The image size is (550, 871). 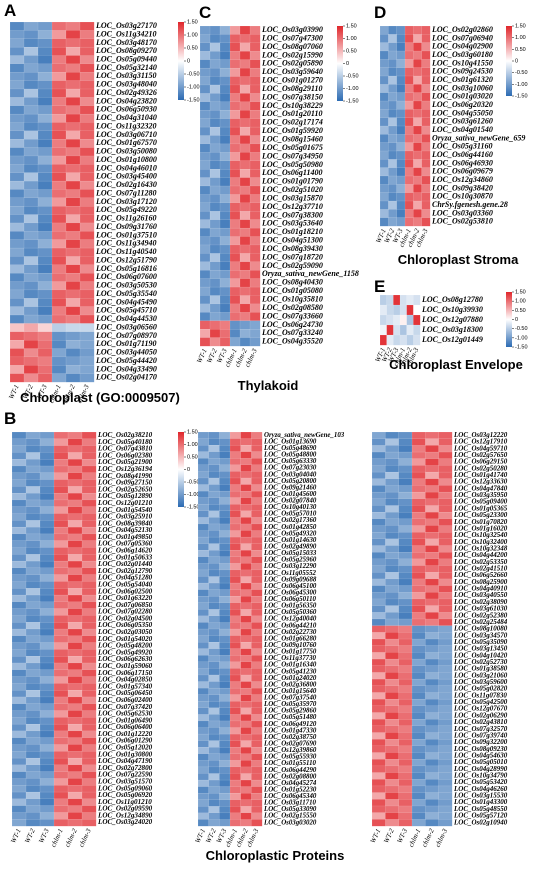 I want to click on column-label: chlm-3, so click(x=442, y=837).